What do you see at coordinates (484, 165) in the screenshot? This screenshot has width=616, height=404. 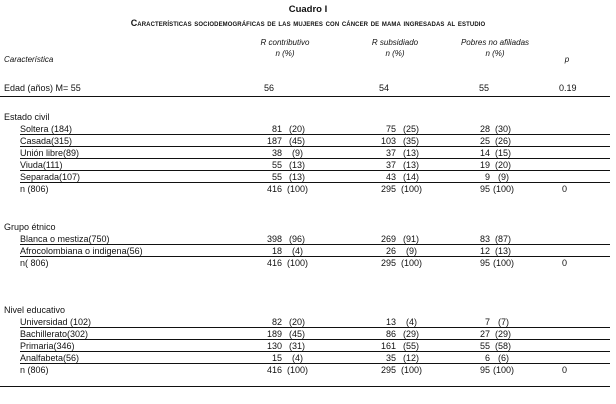 I see `col3-n: 19` at bounding box center [484, 165].